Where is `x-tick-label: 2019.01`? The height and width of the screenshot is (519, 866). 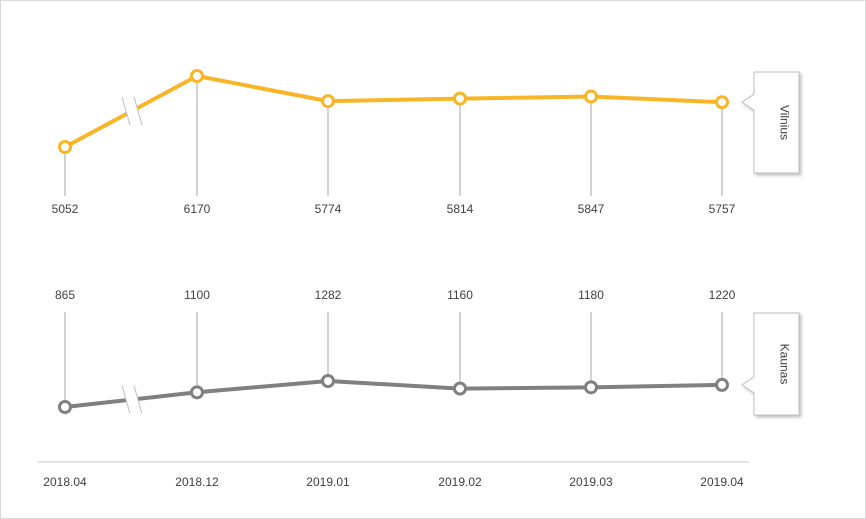 x-tick-label: 2019.01 is located at coordinates (328, 482).